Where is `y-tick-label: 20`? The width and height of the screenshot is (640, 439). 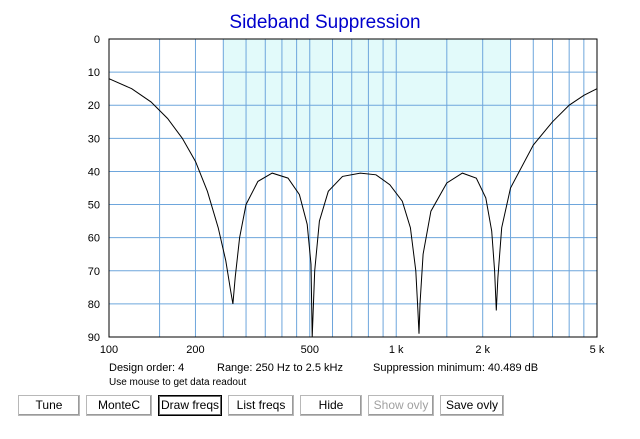
y-tick-label: 20 is located at coordinates (94, 106).